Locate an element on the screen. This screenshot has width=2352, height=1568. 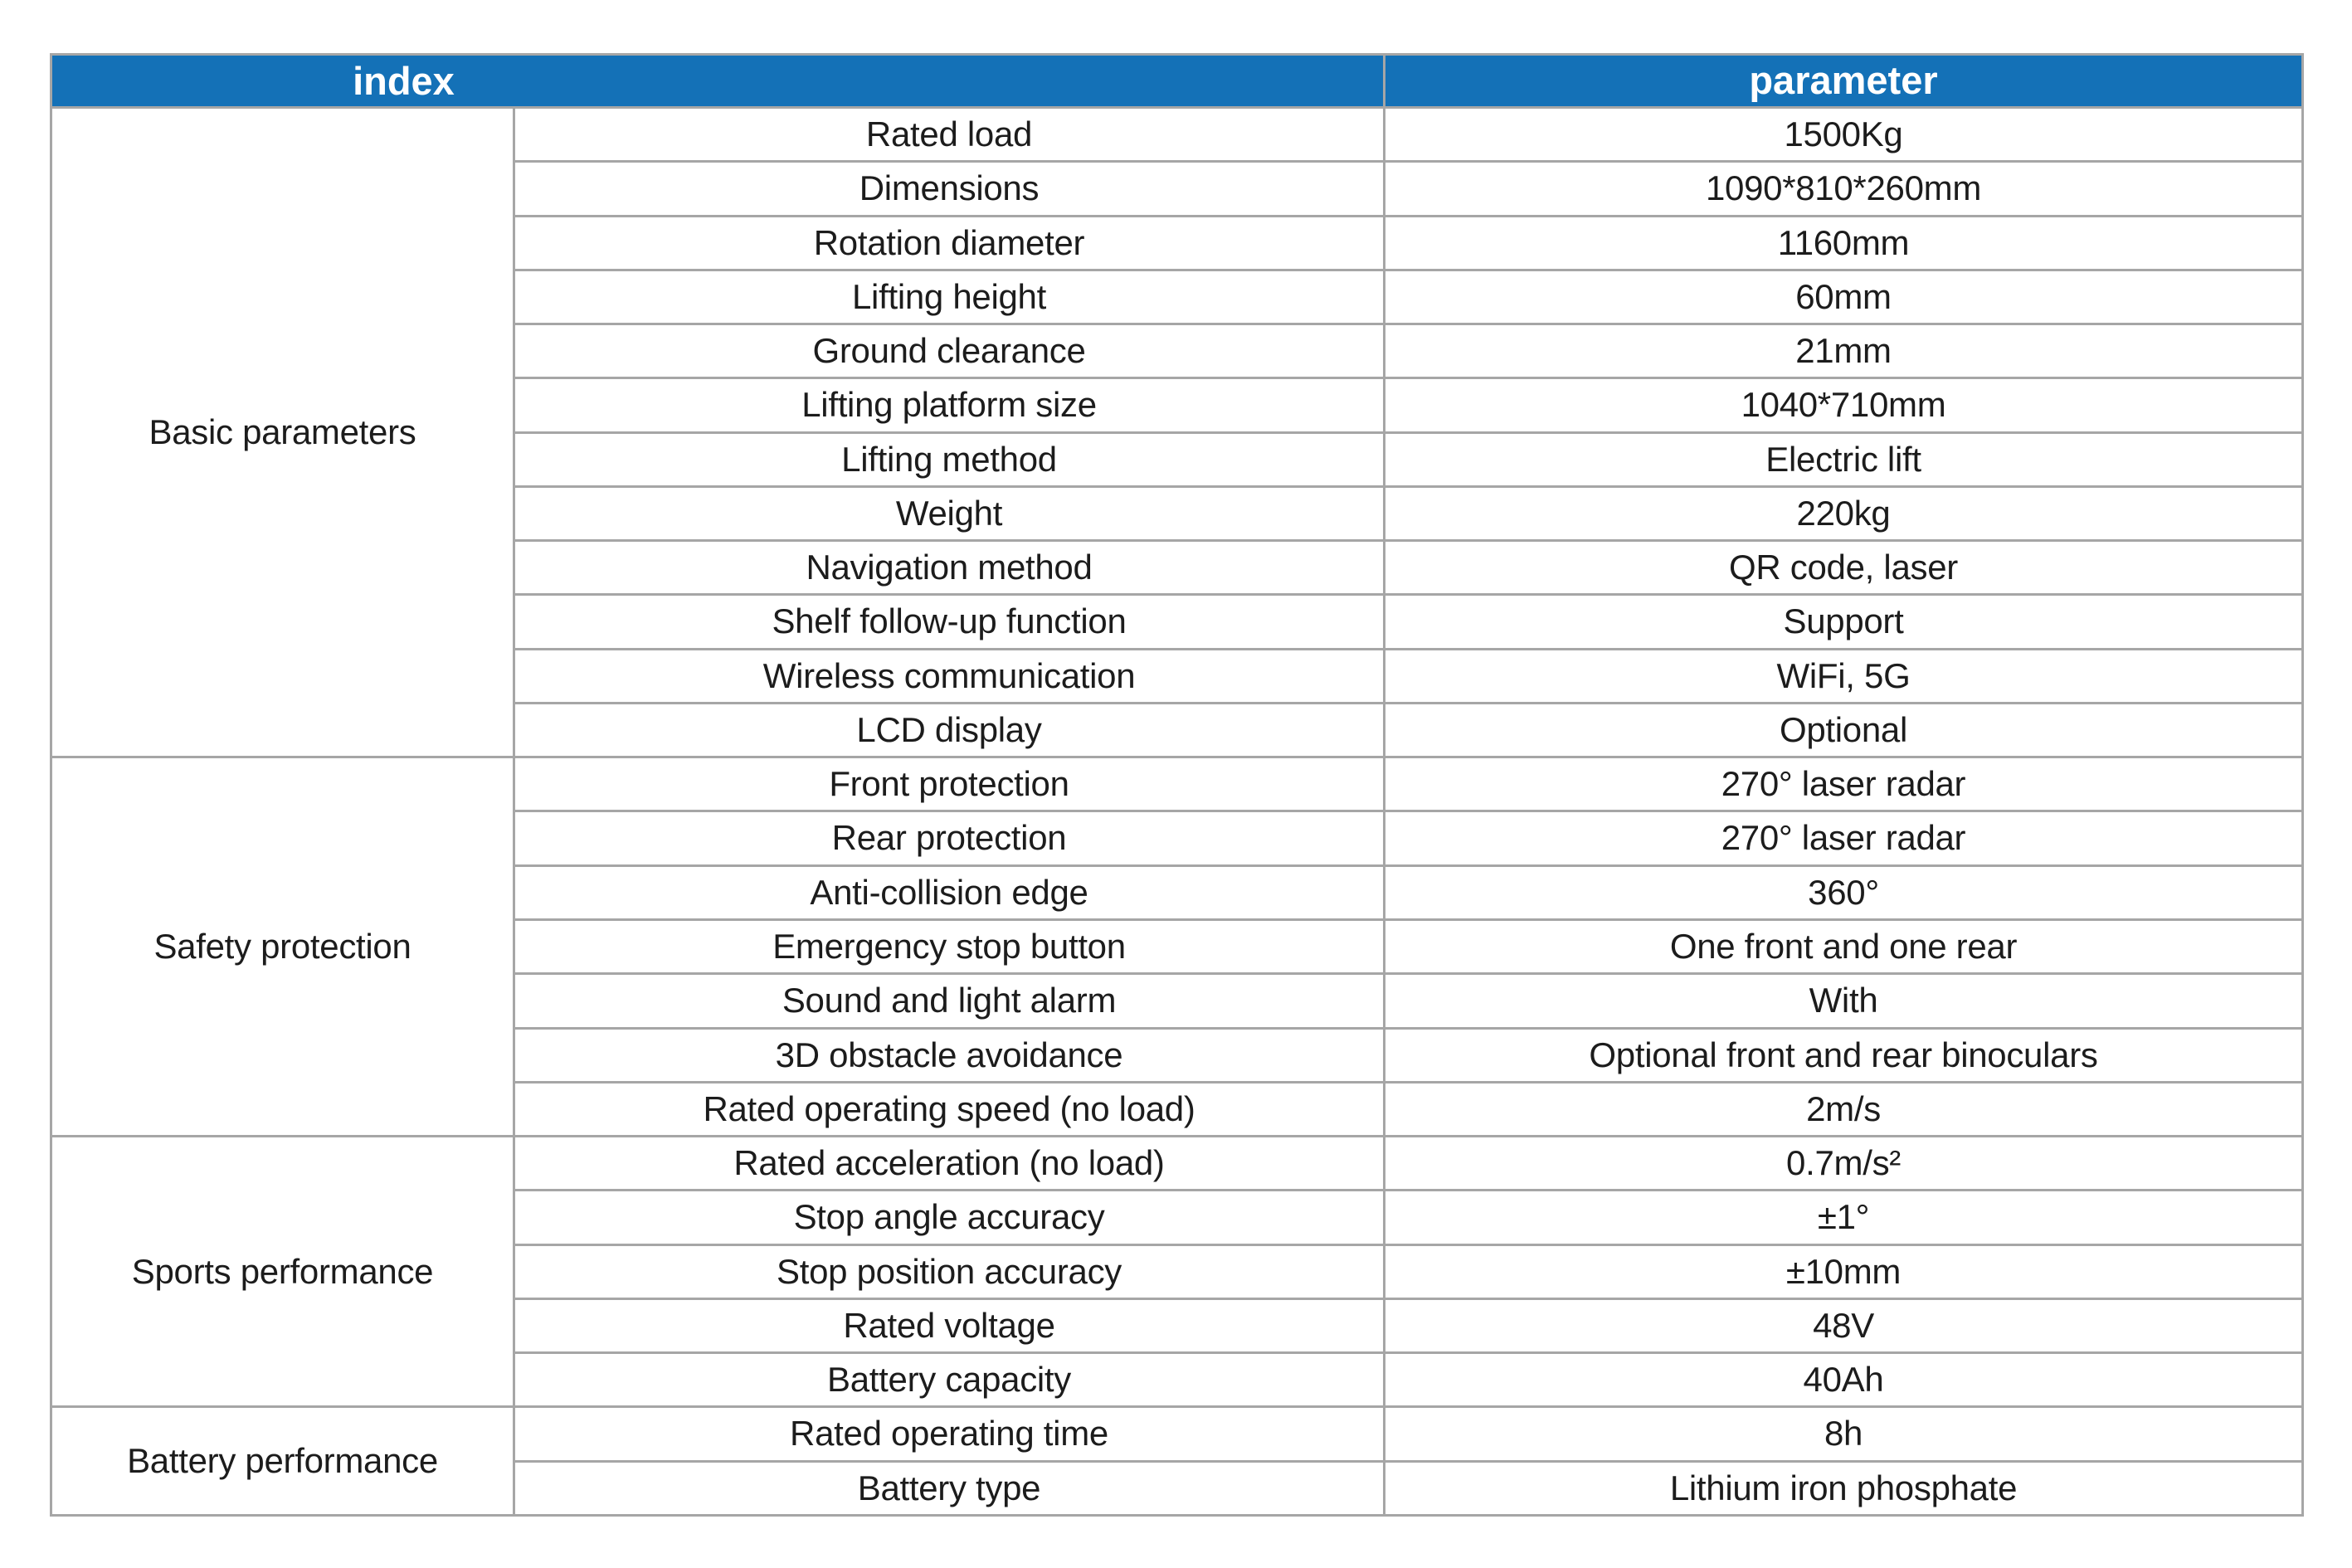
spec-value-cell: Support is located at coordinates (1843, 621).